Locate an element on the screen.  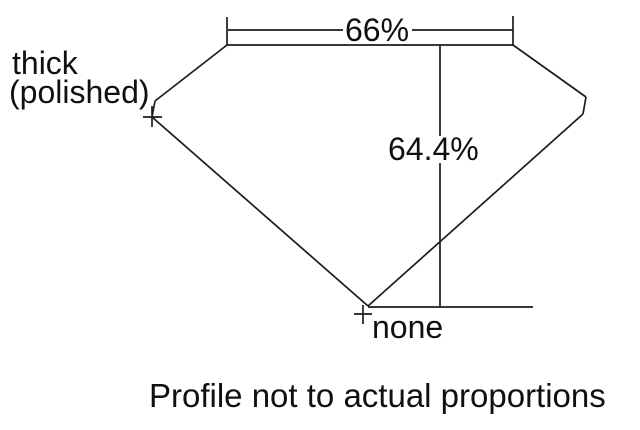
girdle-label-line2: (polished) is located at coordinates (79, 92).